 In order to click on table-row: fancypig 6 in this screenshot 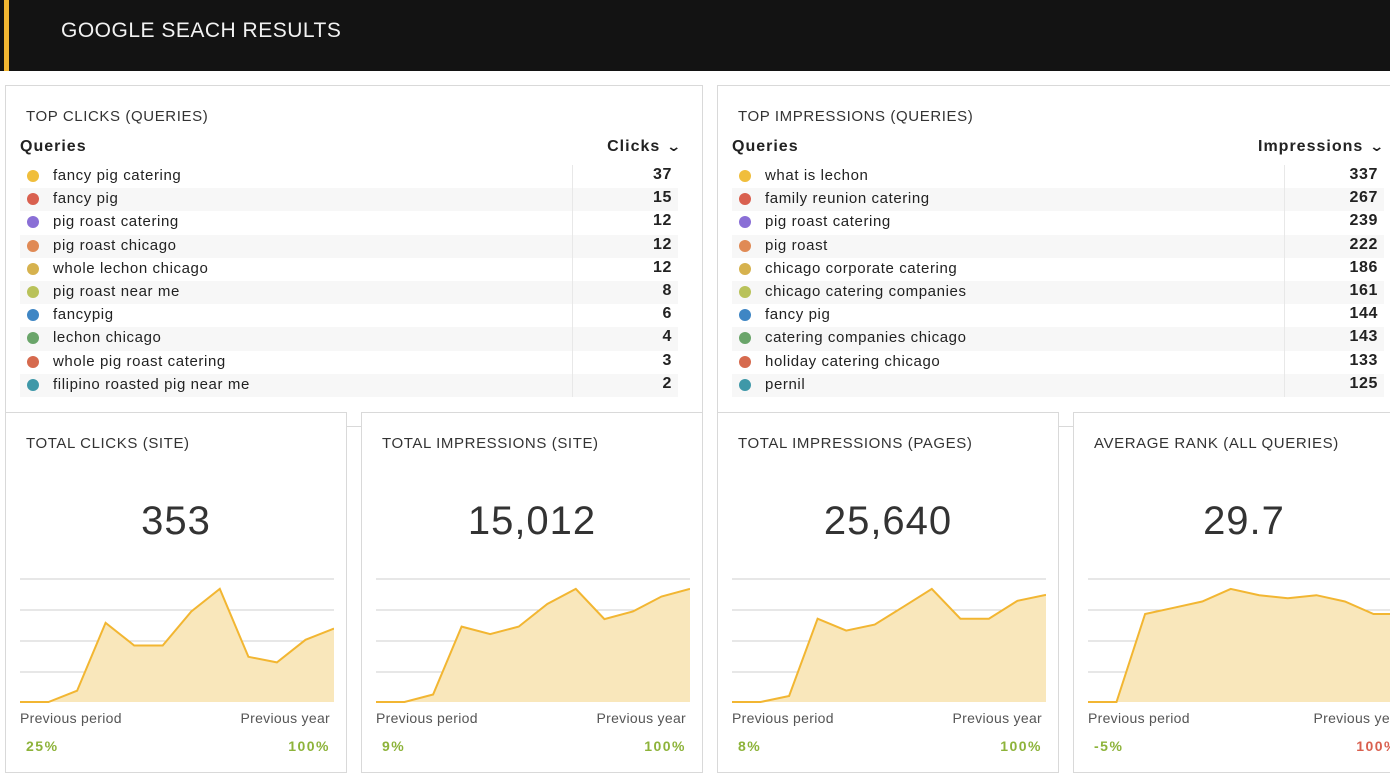, I will do `click(349, 316)`.